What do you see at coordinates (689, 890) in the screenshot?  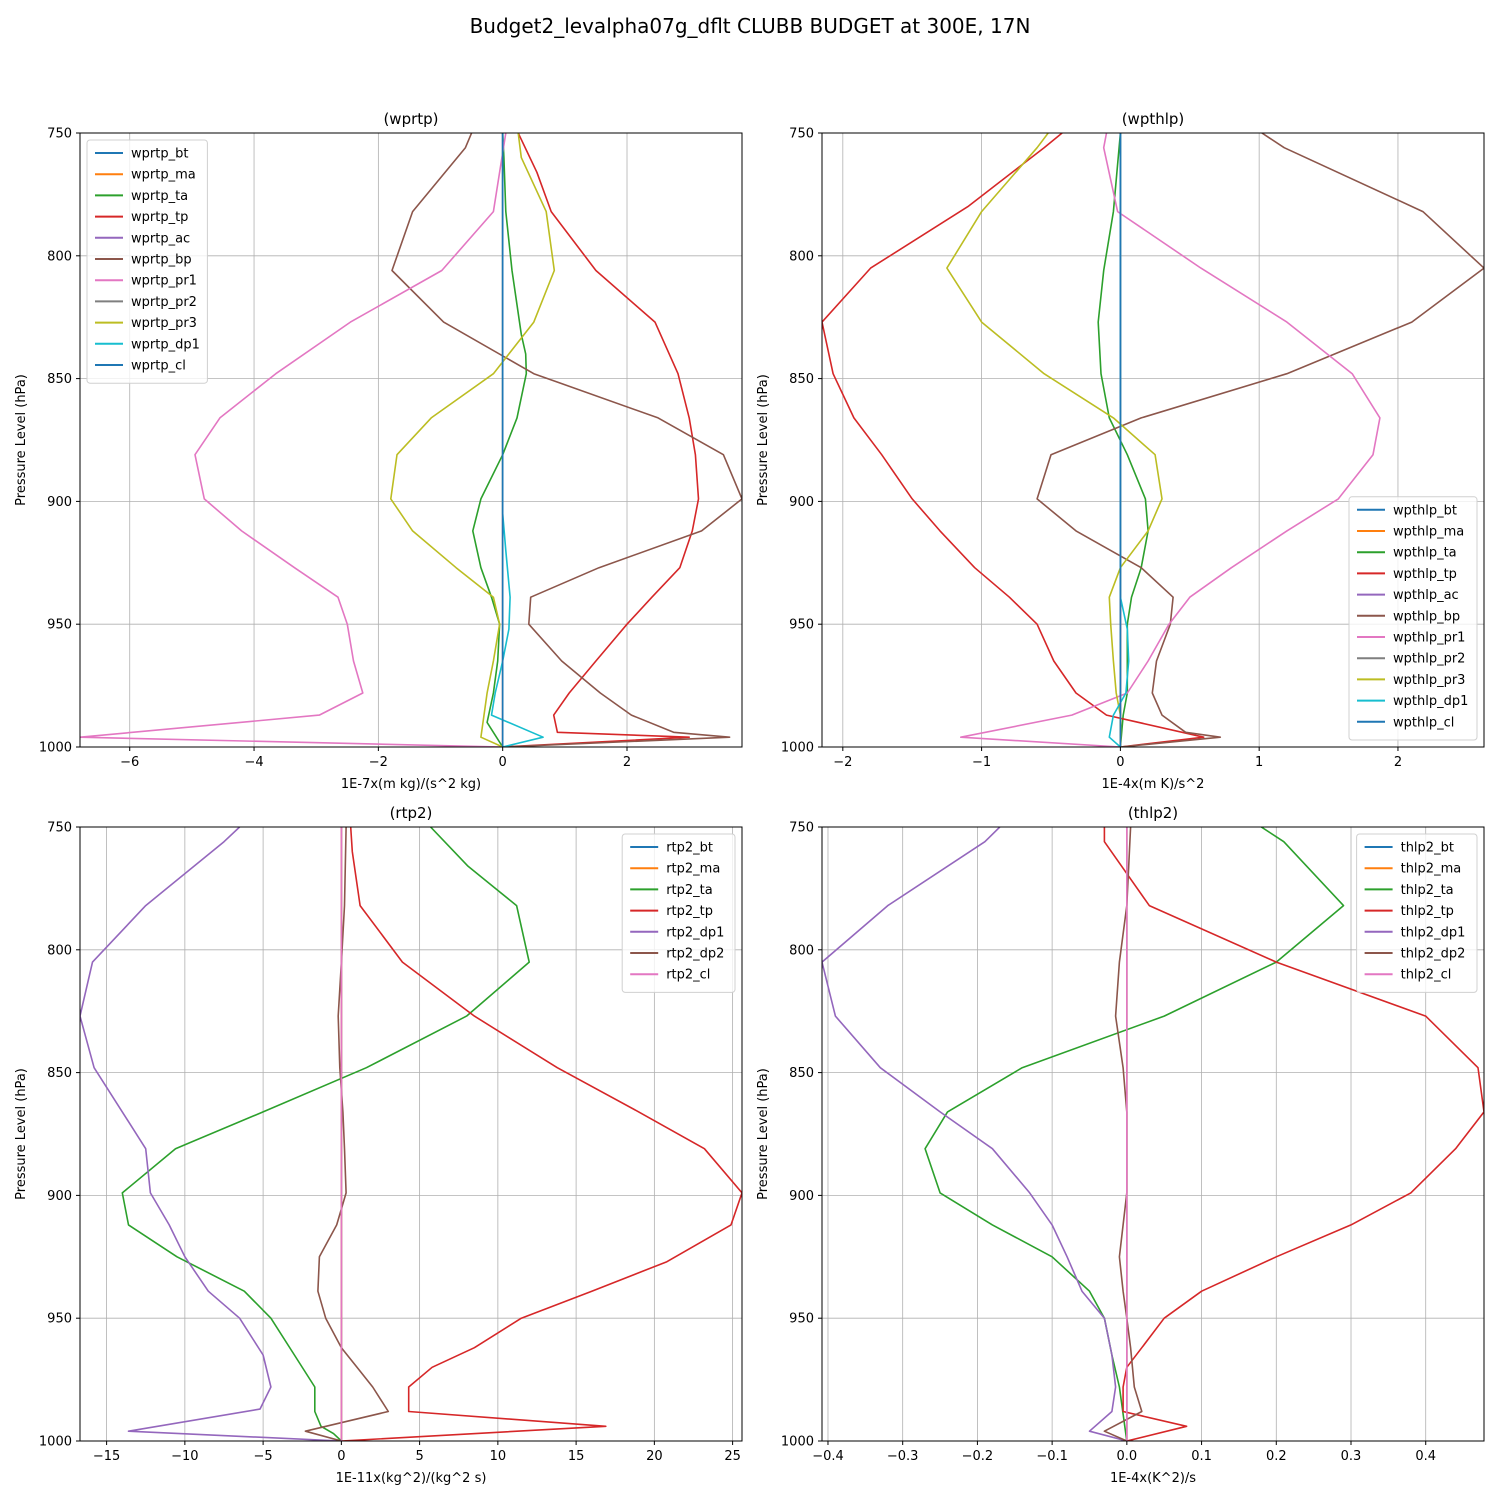 I see `legend-label: rtp2_ta` at bounding box center [689, 890].